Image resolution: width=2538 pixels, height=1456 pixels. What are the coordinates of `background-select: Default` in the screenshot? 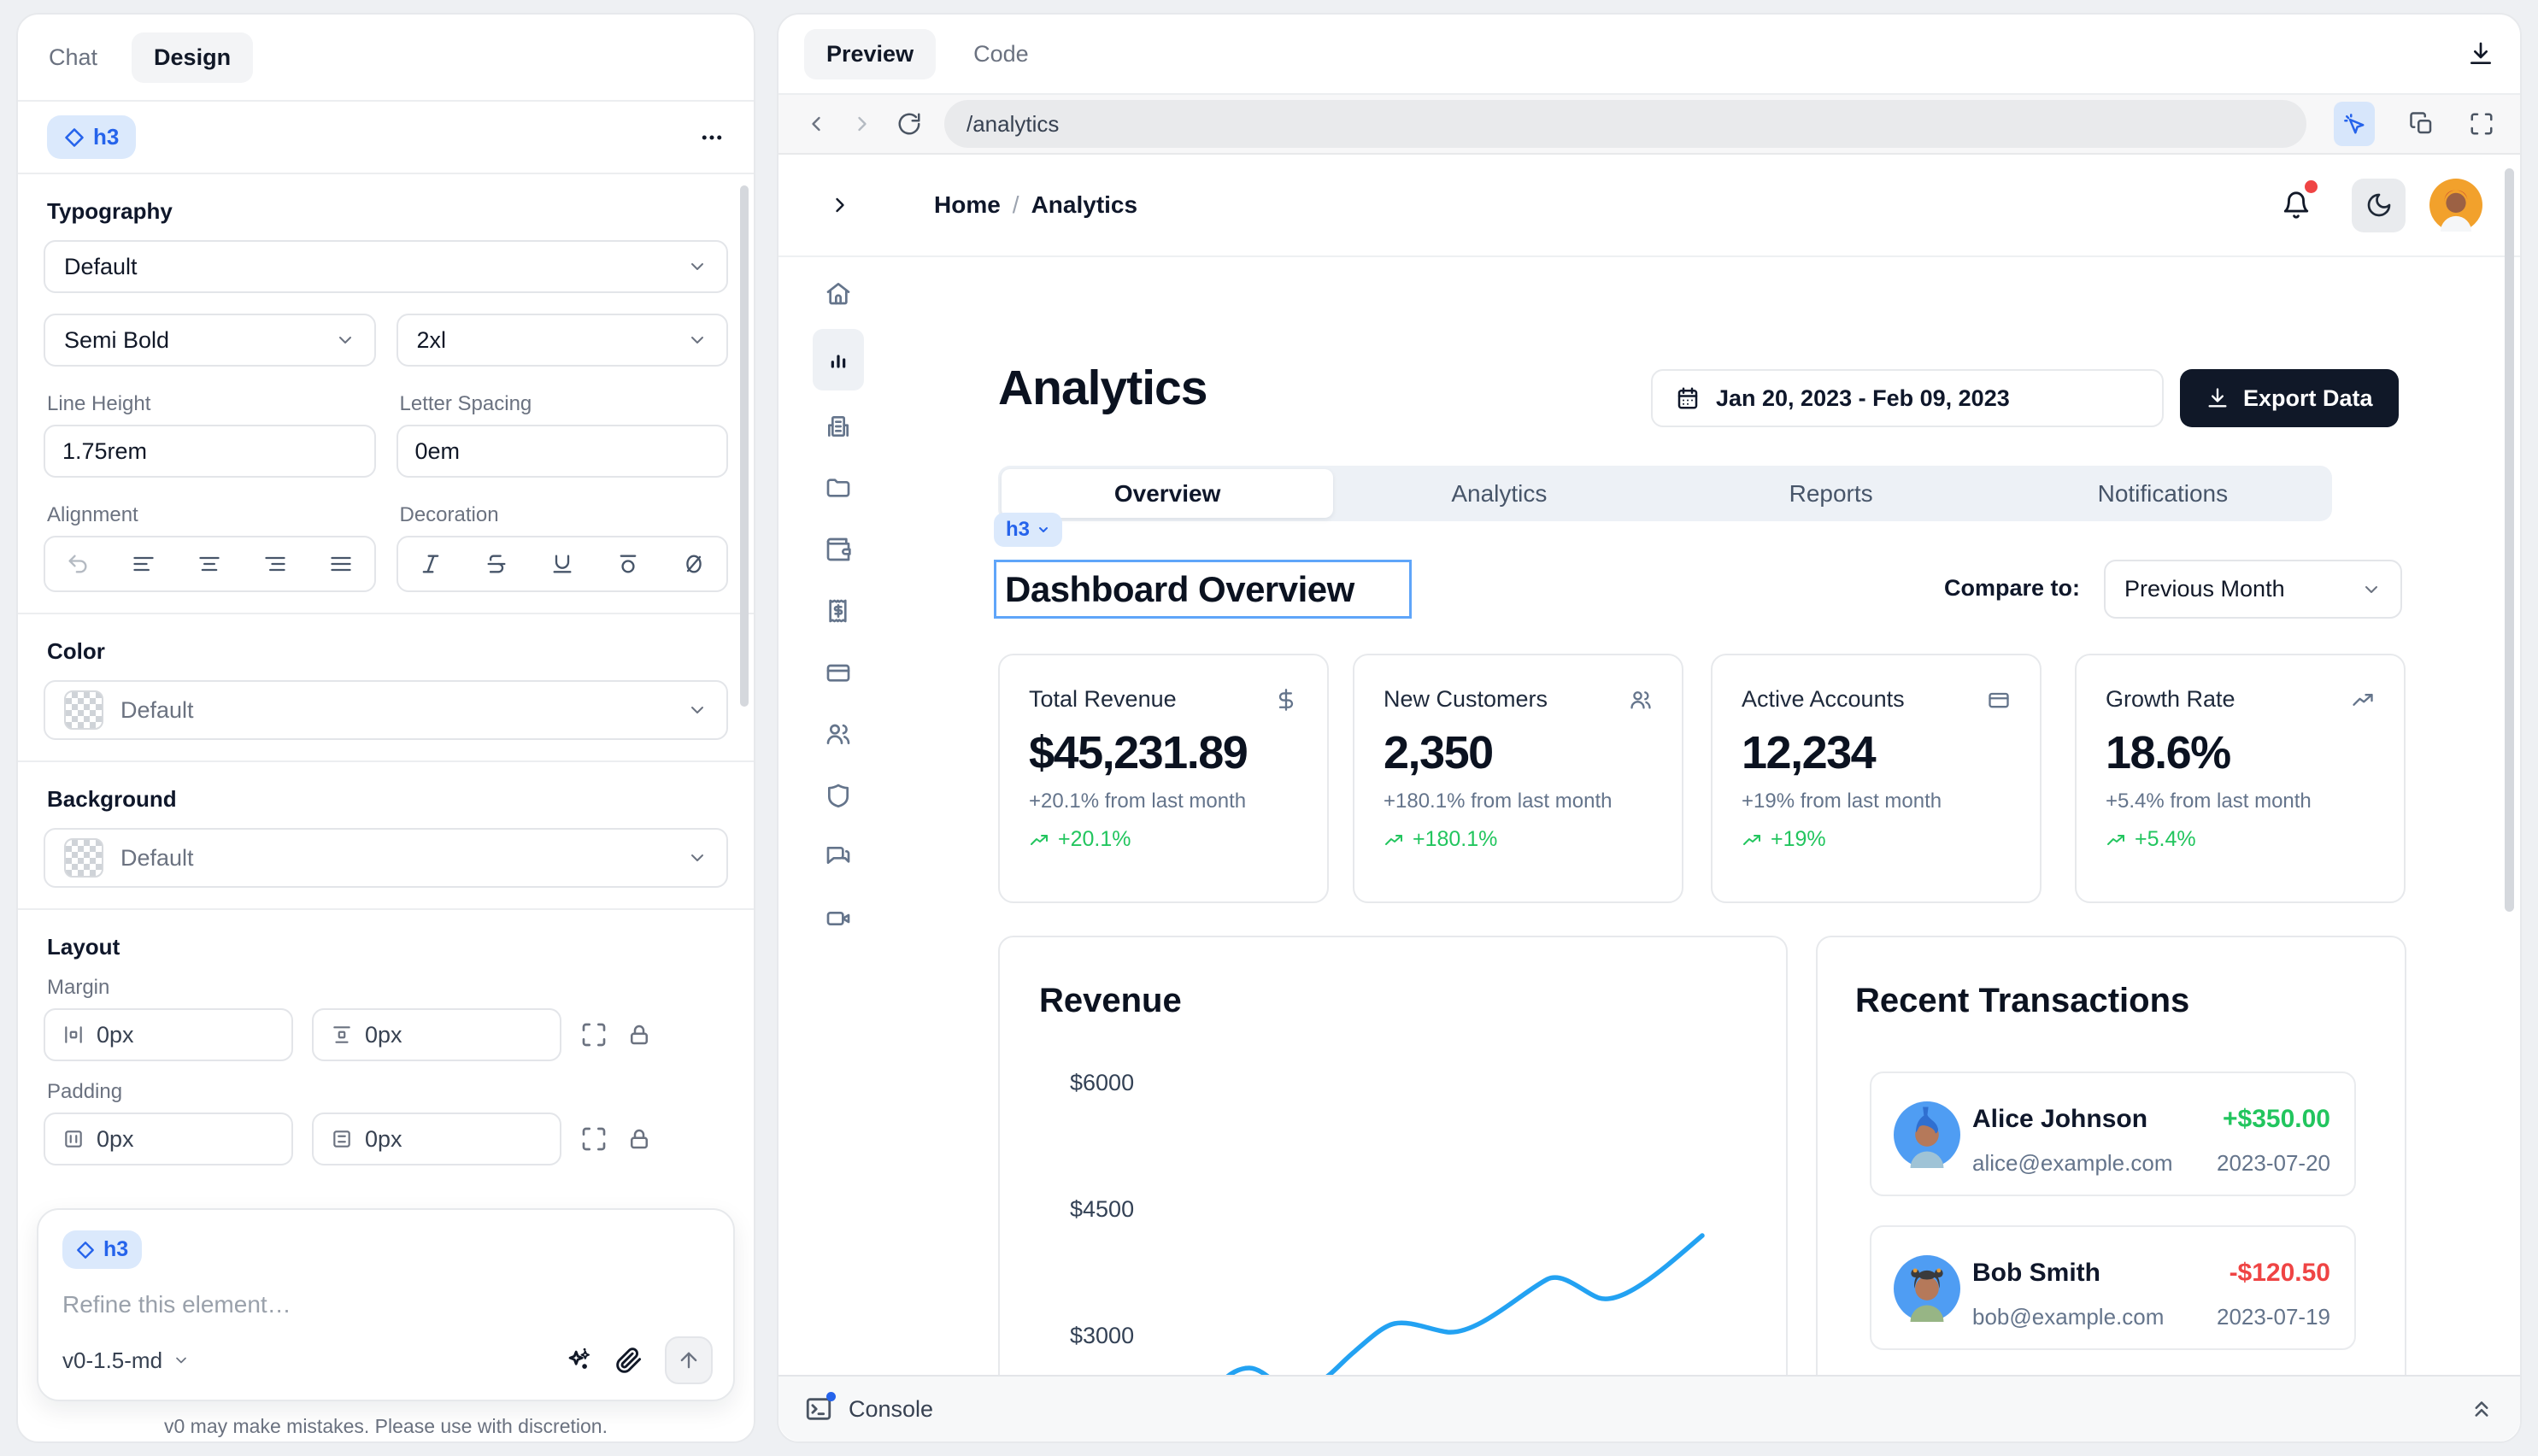 It's located at (386, 858).